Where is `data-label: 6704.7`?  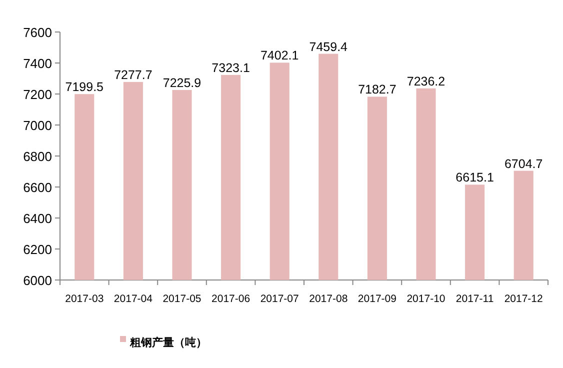 data-label: 6704.7 is located at coordinates (523, 163).